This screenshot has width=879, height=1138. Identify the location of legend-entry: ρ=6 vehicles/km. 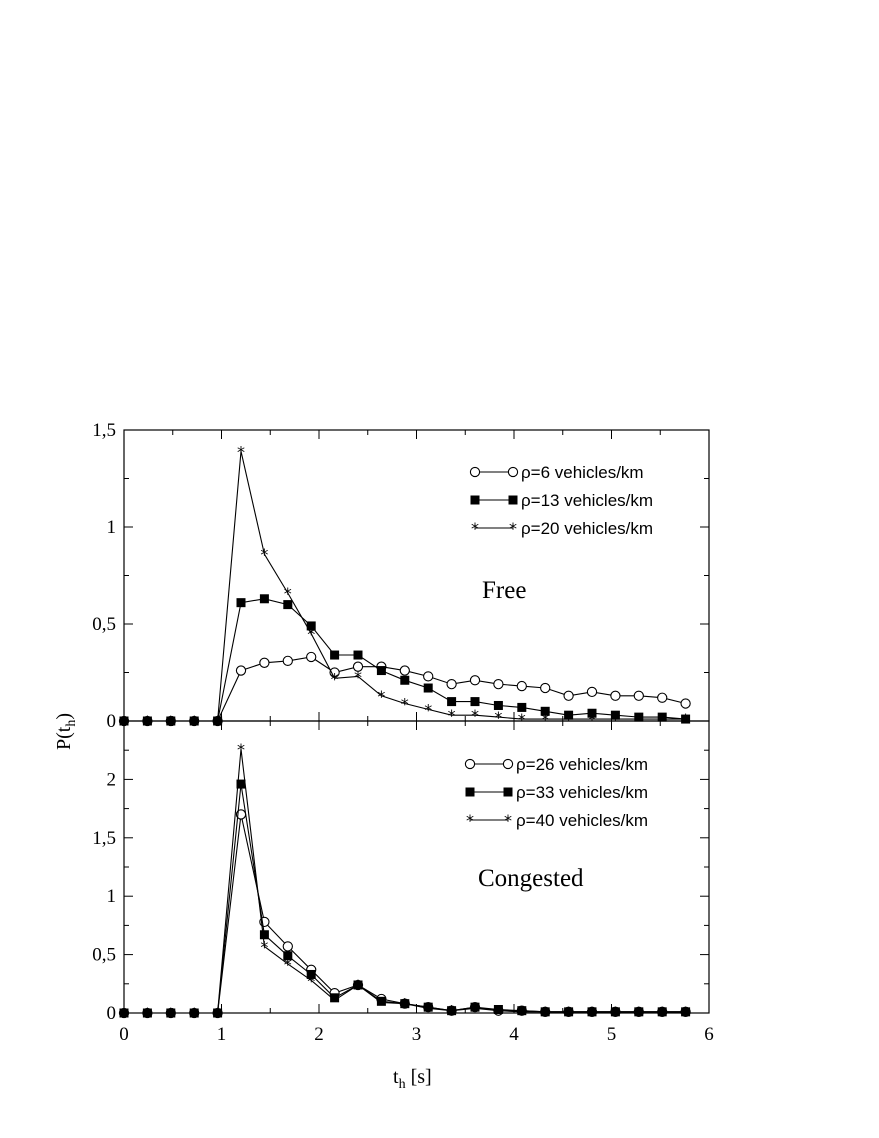
(556, 472).